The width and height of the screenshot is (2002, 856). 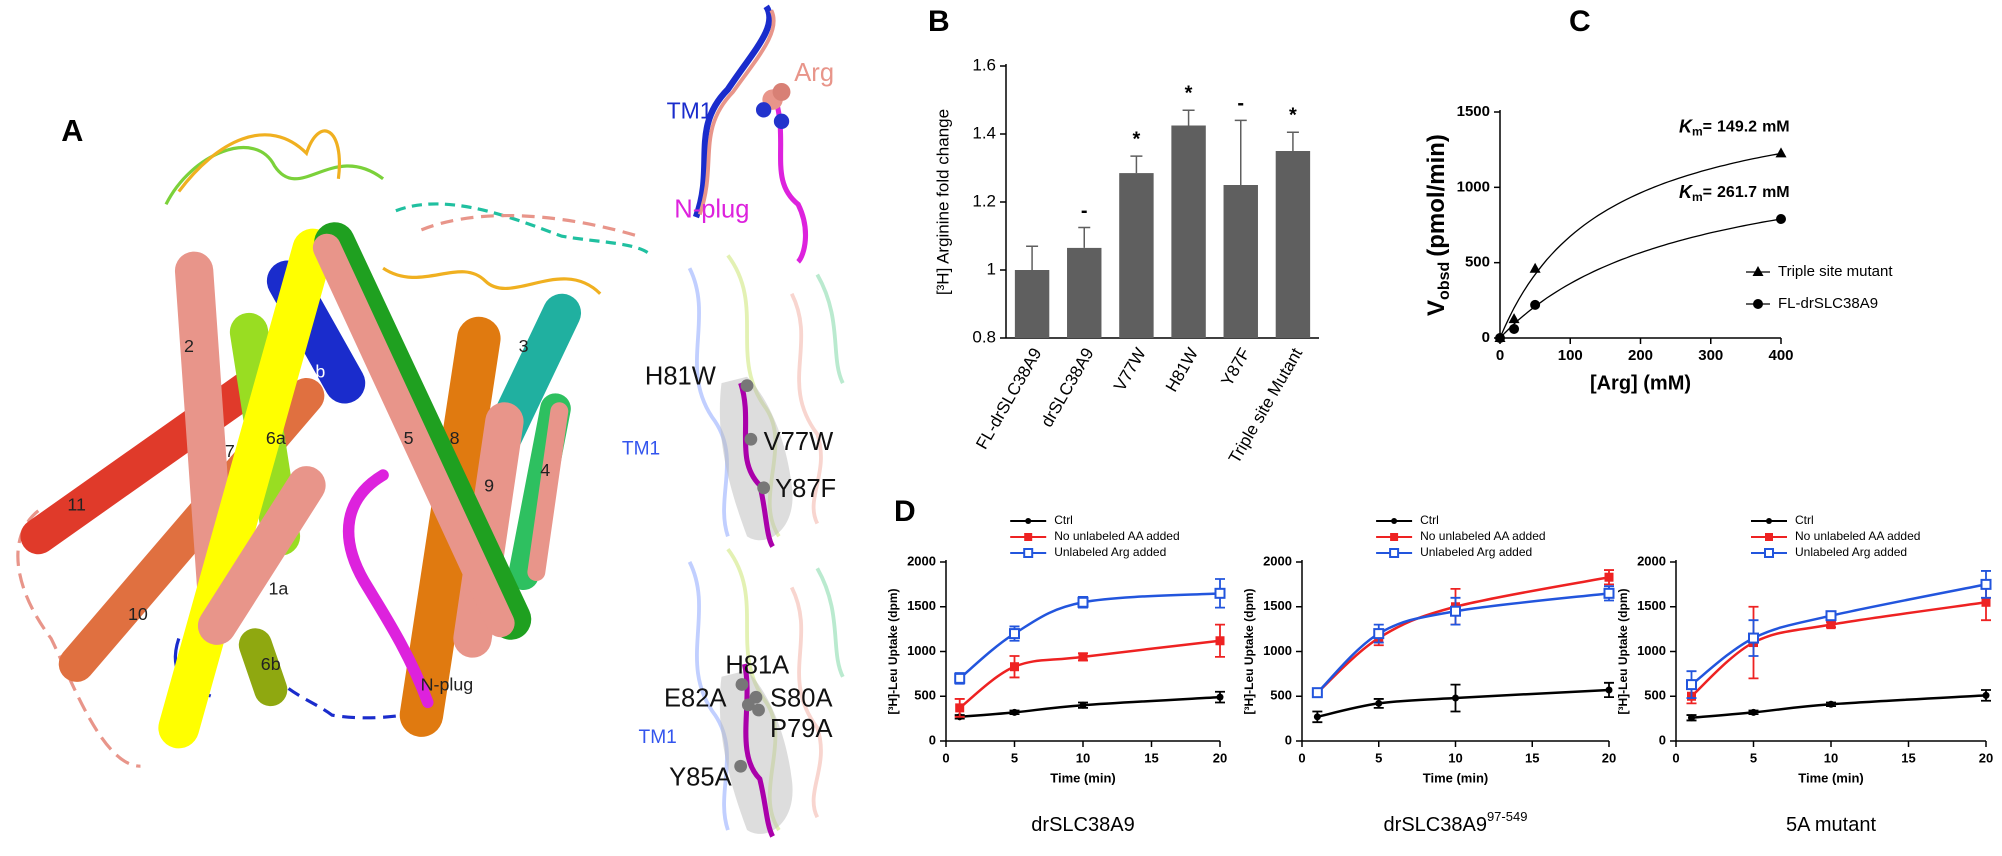 What do you see at coordinates (700, 778) in the screenshot?
I see `residue-label: Y85A` at bounding box center [700, 778].